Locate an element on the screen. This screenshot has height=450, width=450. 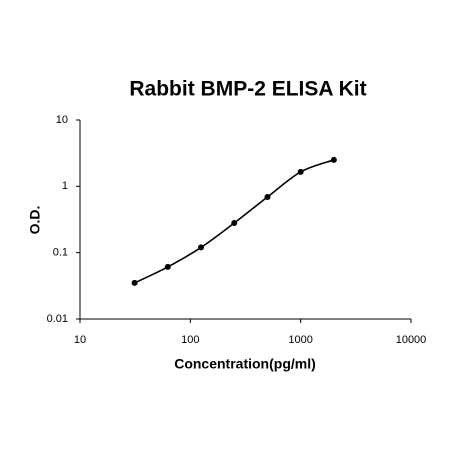
y-tick-label: 1 is located at coordinates (65, 186).